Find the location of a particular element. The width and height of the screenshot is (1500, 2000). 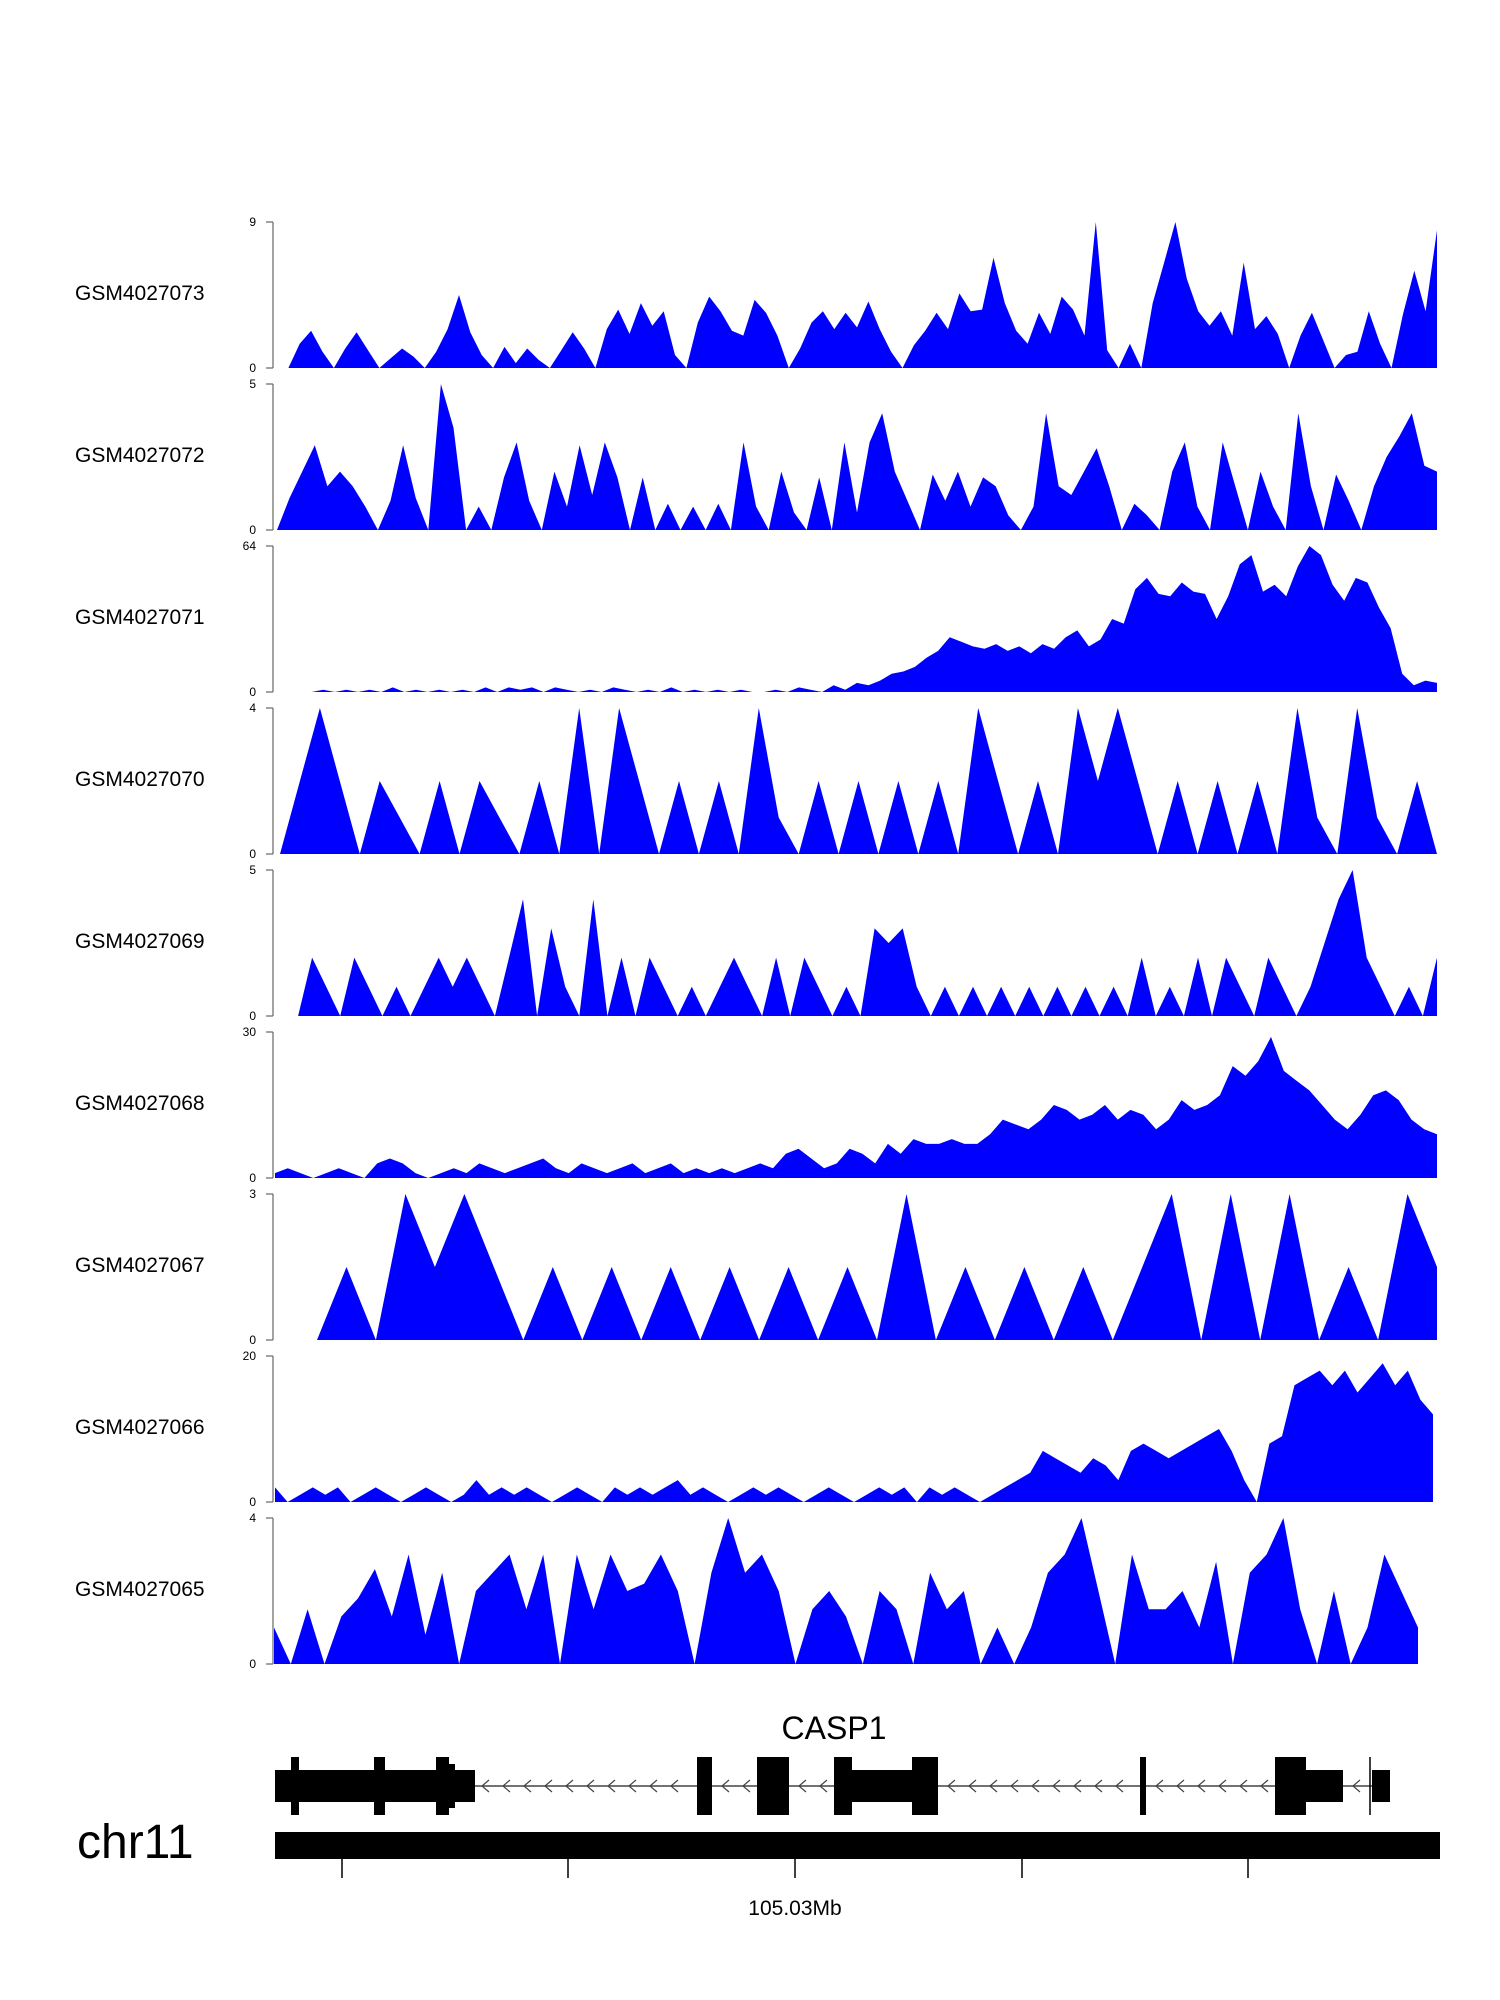

intron-strand-arrows is located at coordinates (921, 1786).